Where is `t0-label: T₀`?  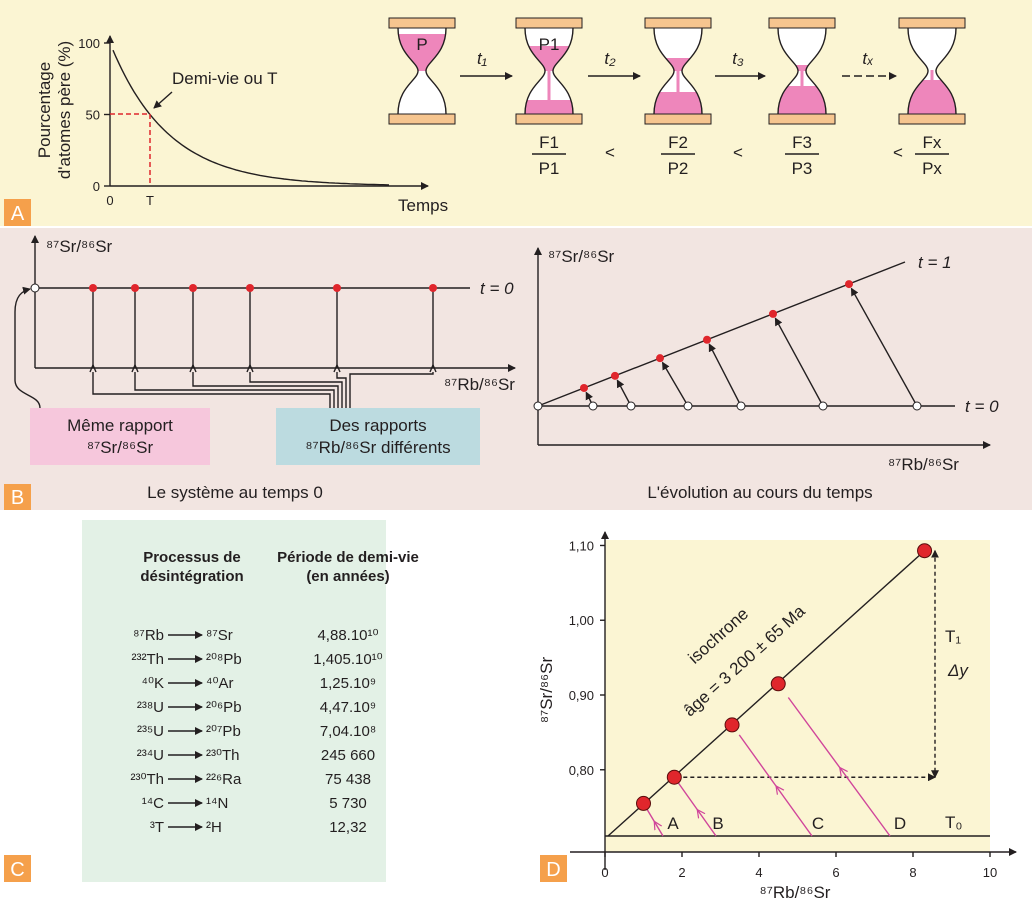 t0-label: T₀ is located at coordinates (953, 822).